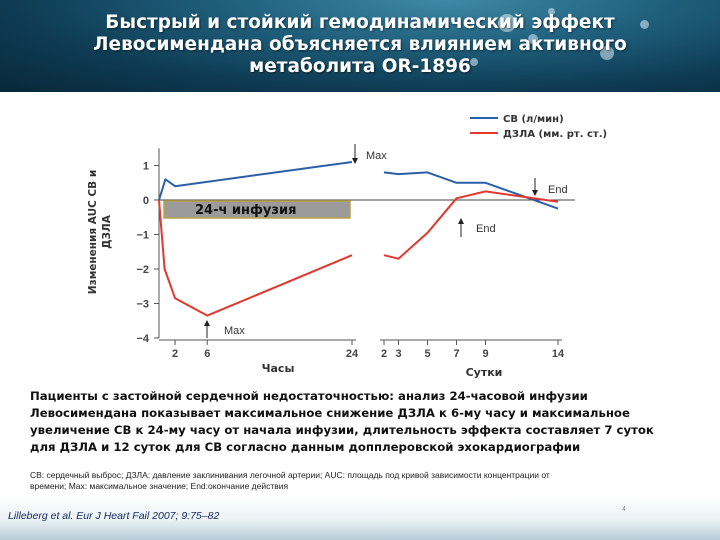 Image resolution: width=720 pixels, height=540 pixels. I want to click on legend-label-pcwp: ДЗЛА (мм. рт. ст.), so click(555, 134).